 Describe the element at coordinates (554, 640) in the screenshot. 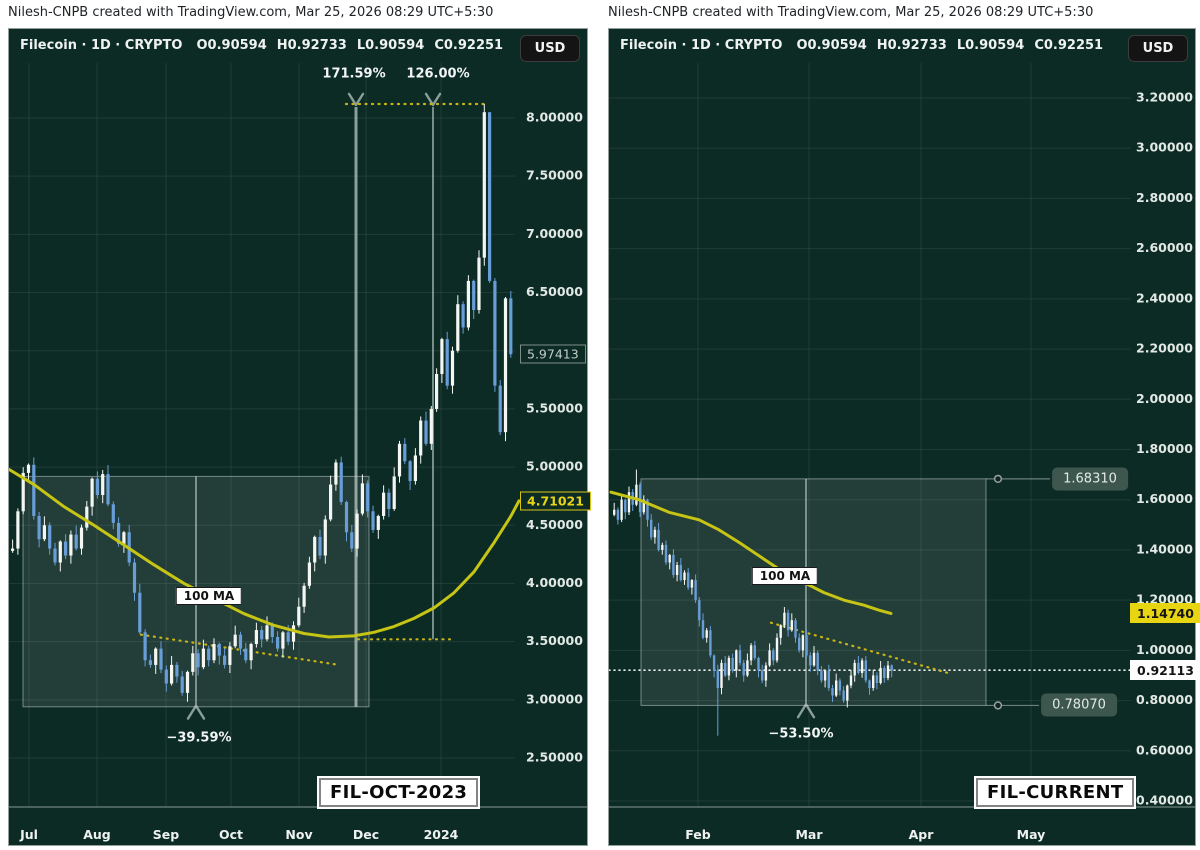

I see `y-tick-label: 3.50000` at that location.